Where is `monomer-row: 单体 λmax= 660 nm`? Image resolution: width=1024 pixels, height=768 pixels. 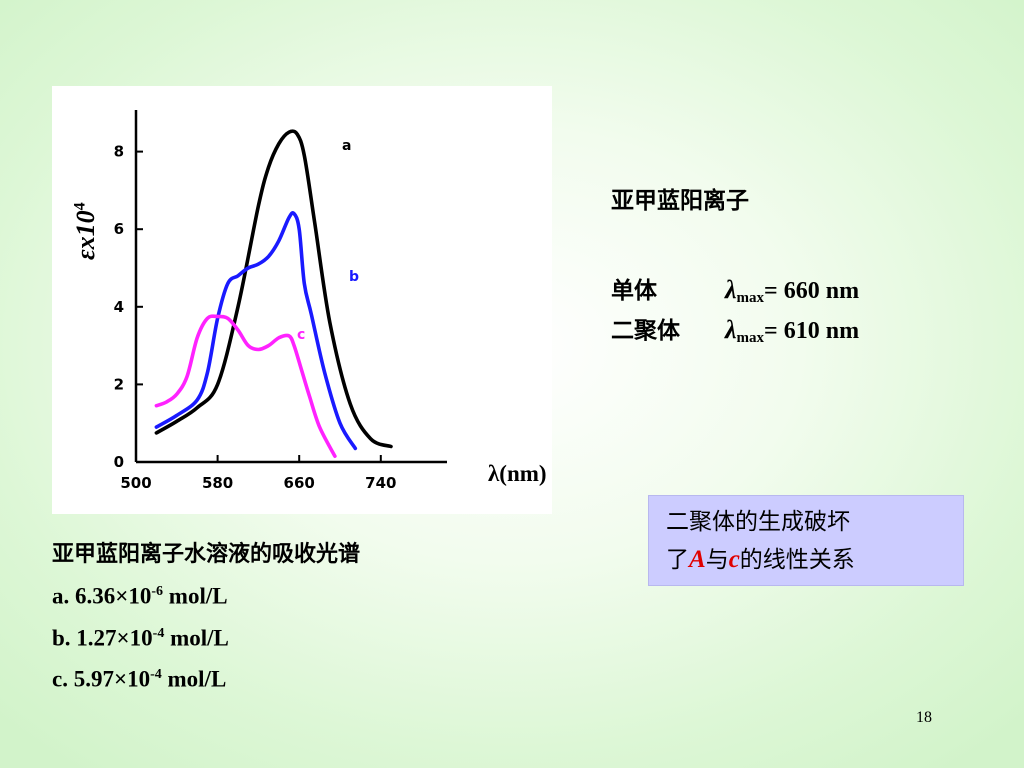 monomer-row: 单体 λmax= 660 nm is located at coordinates (735, 291).